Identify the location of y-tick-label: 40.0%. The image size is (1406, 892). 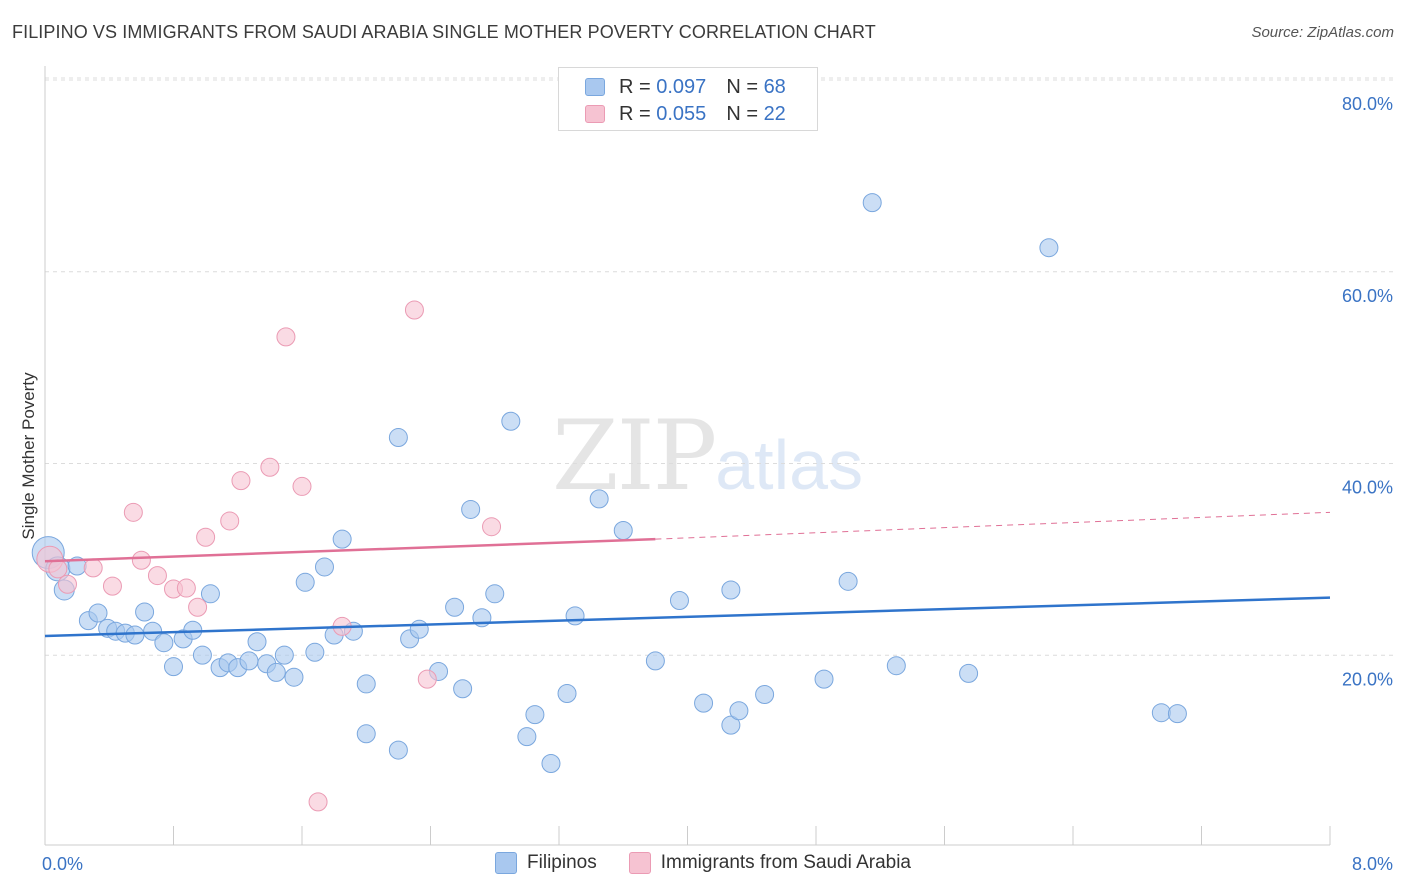
(1367, 488).